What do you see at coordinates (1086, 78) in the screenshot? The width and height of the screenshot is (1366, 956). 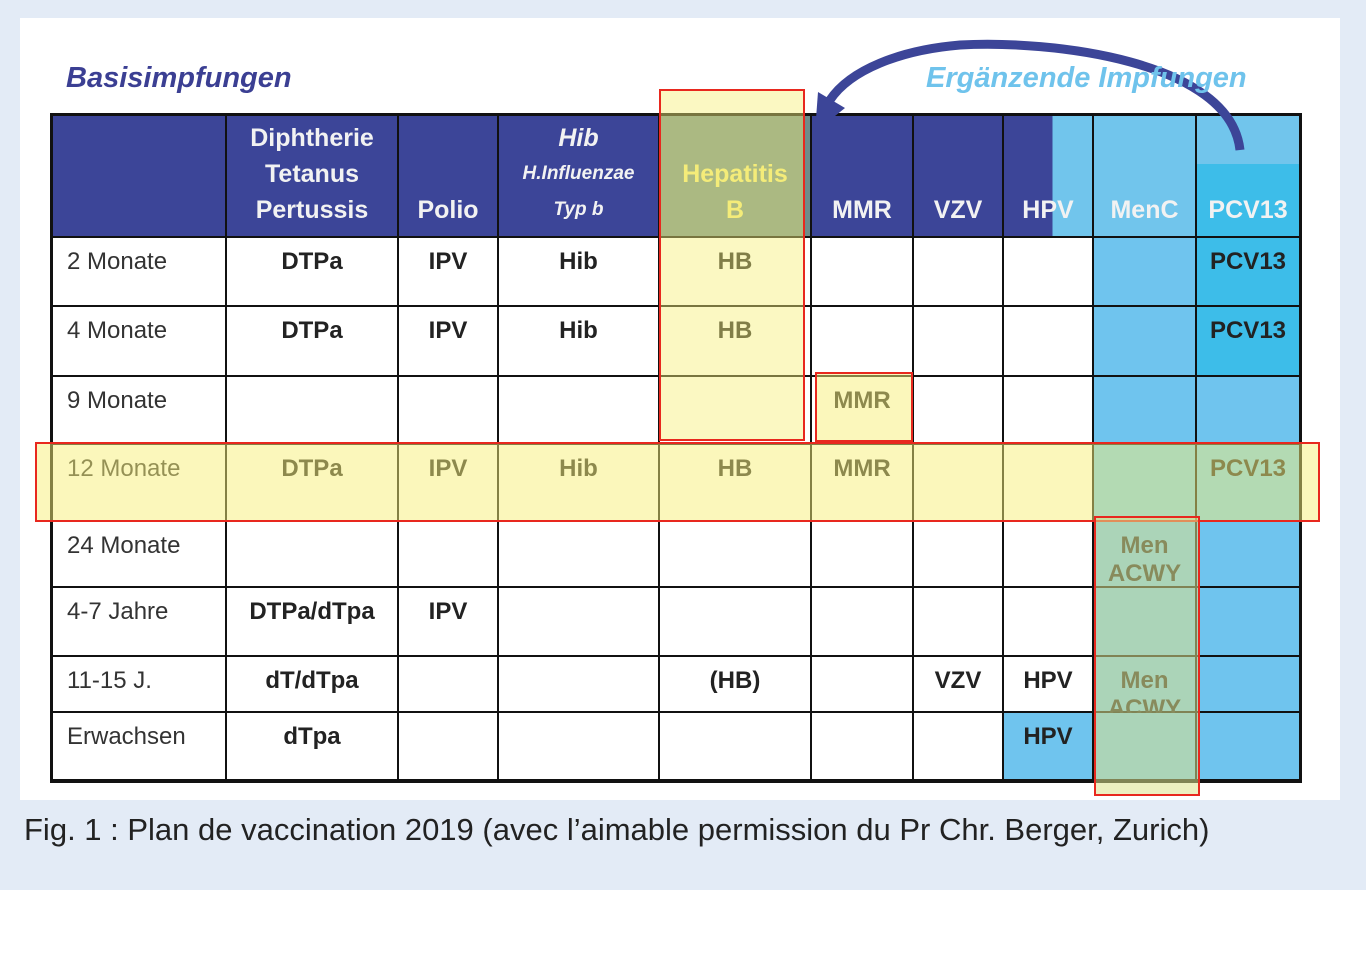 I see `supplementary-vaccinations-title: Ergänzende Impfungen` at bounding box center [1086, 78].